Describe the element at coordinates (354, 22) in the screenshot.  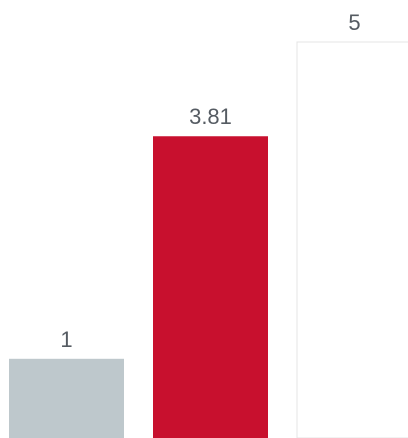
I see `bar-value-label-3: 5` at that location.